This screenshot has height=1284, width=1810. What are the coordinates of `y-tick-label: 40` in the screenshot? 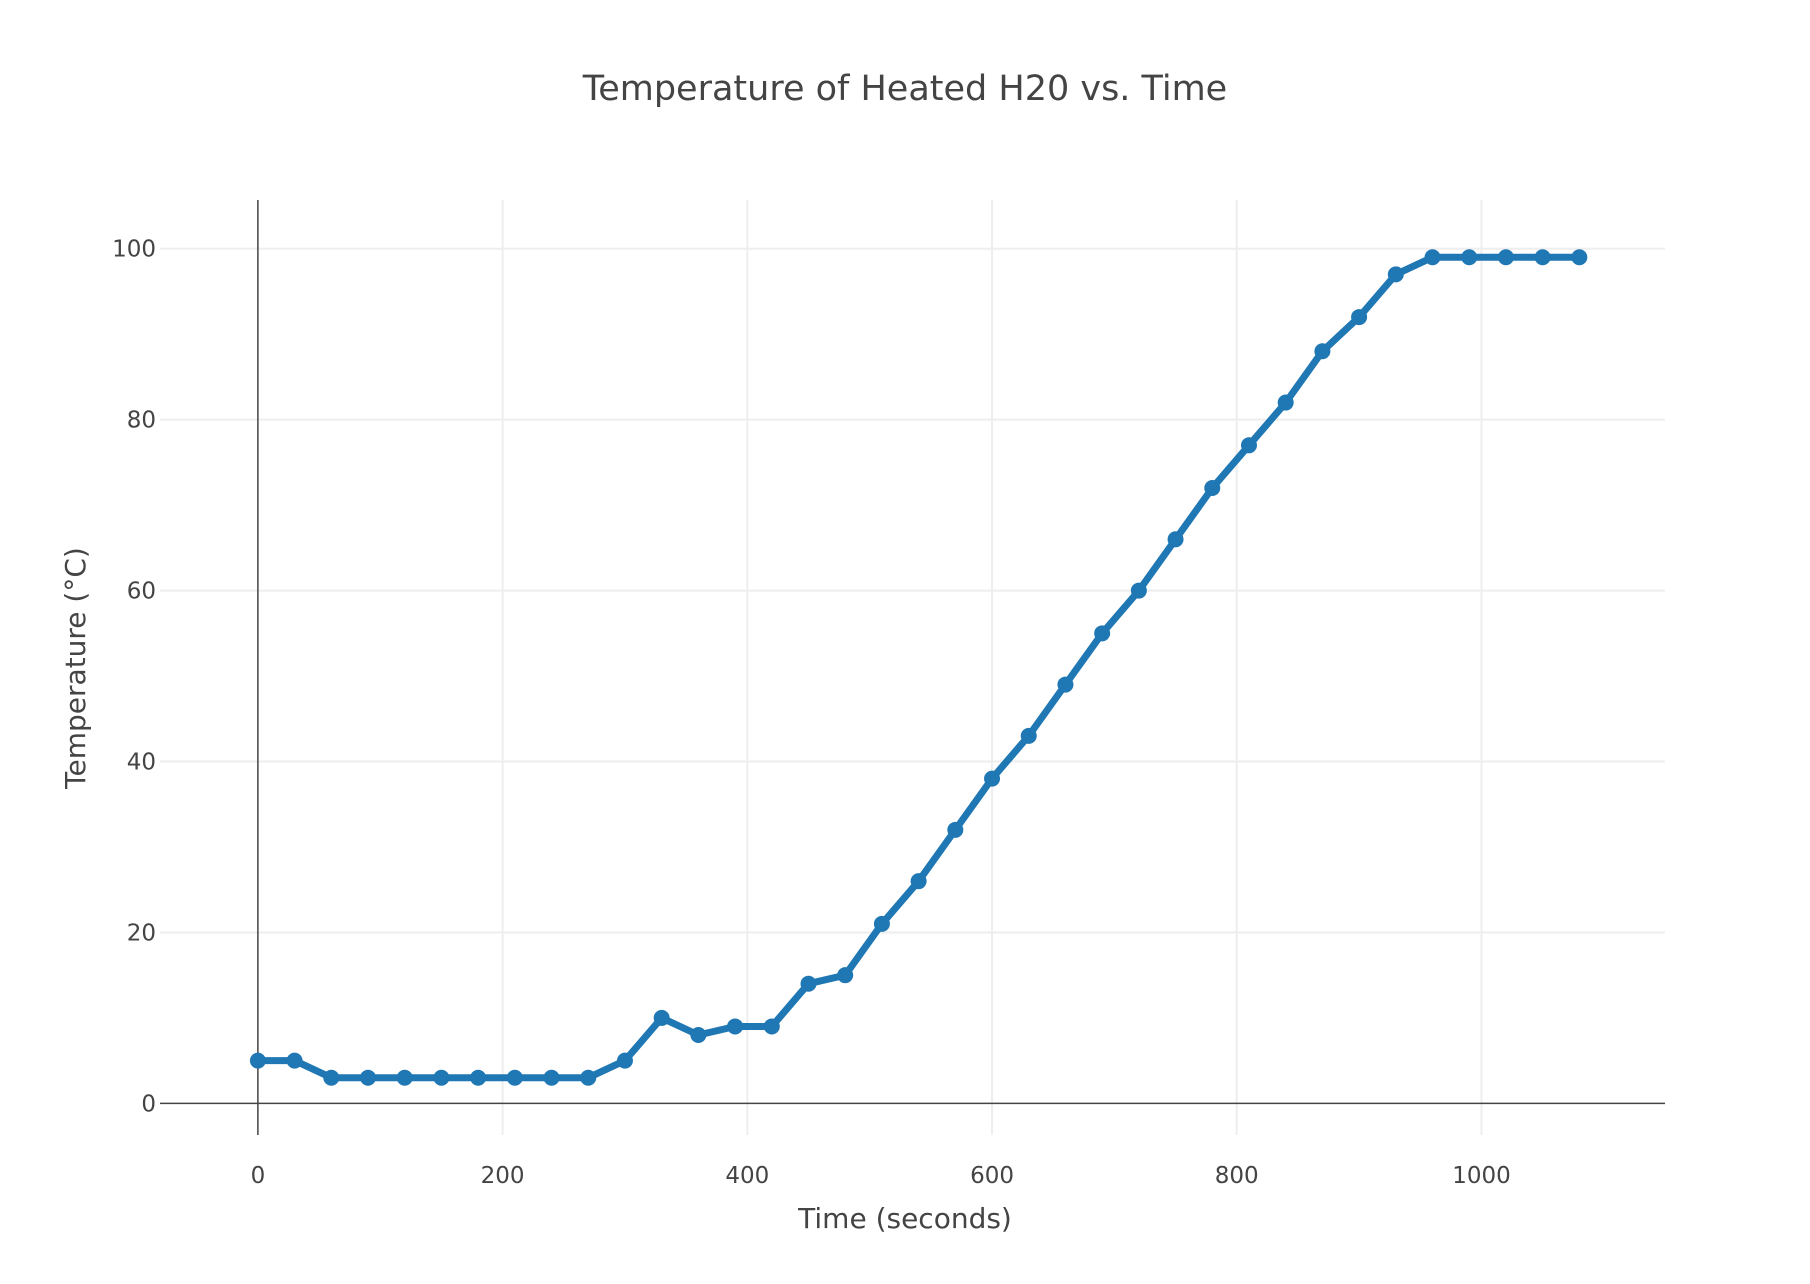 It's located at (141, 763).